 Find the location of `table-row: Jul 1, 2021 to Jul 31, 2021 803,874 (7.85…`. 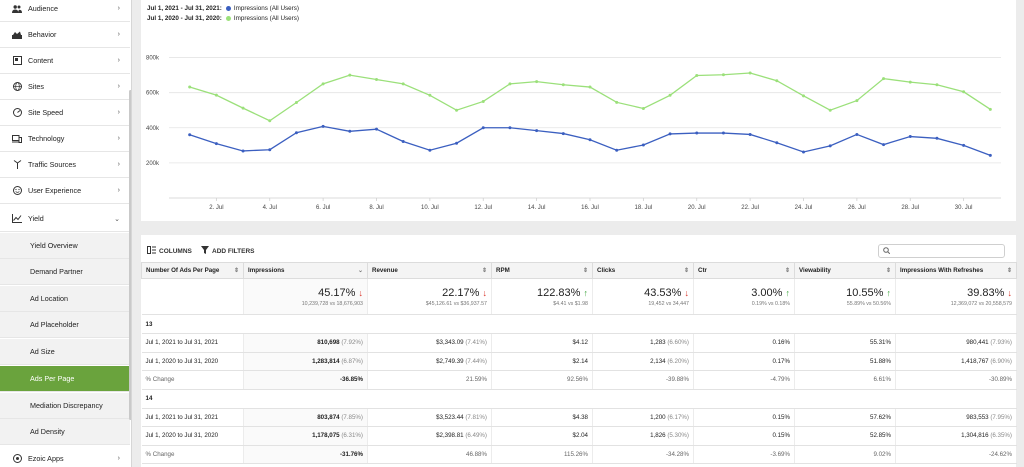

table-row: Jul 1, 2021 to Jul 31, 2021 803,874 (7.85… is located at coordinates (579, 417).